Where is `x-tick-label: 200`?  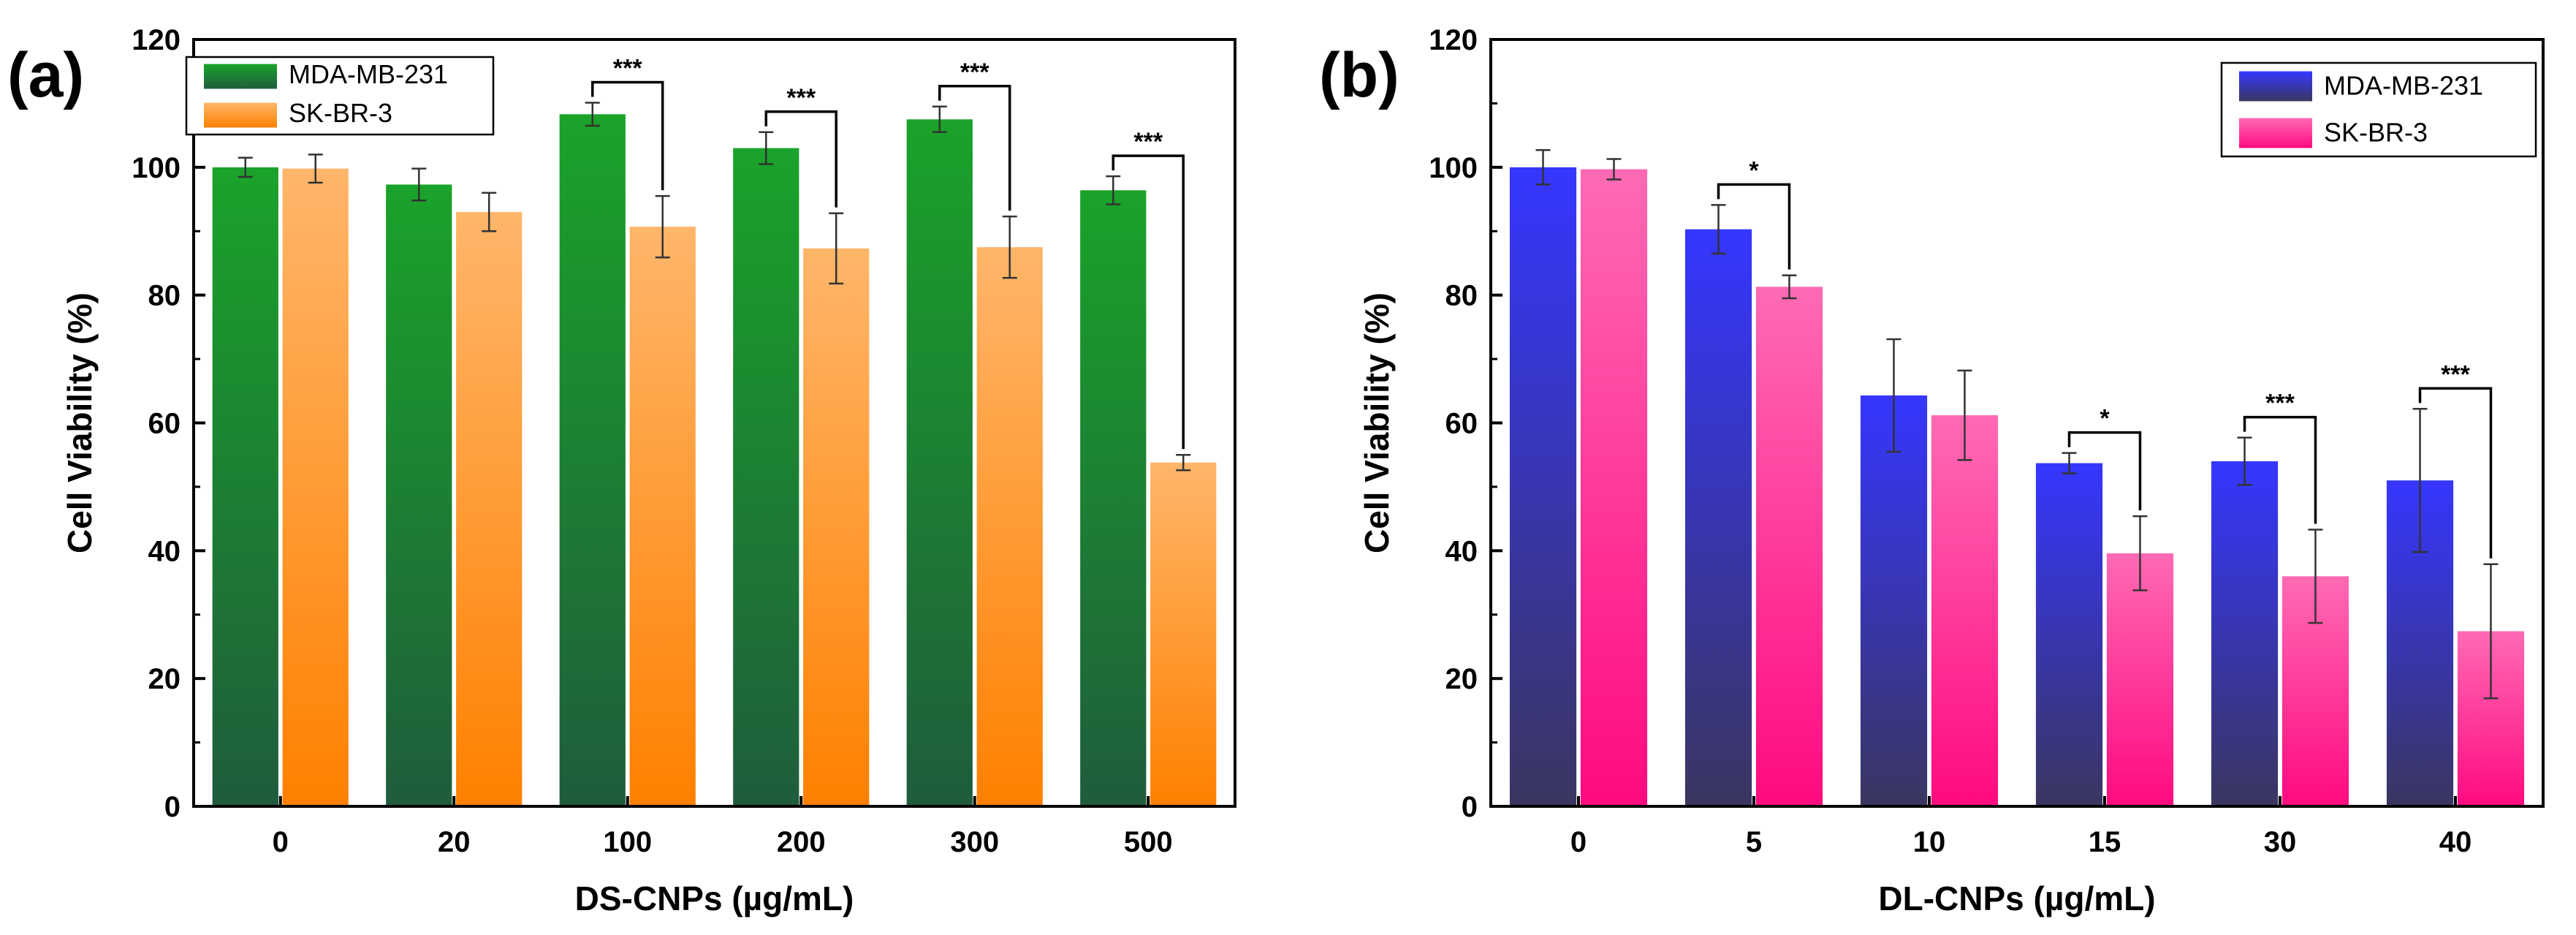 x-tick-label: 200 is located at coordinates (802, 842).